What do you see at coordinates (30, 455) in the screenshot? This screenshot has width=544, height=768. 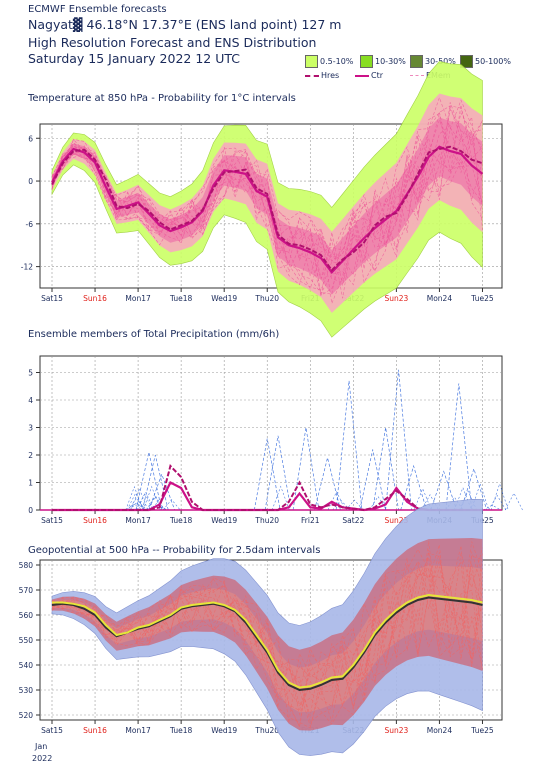 I see `y-tick-label: 2` at bounding box center [30, 455].